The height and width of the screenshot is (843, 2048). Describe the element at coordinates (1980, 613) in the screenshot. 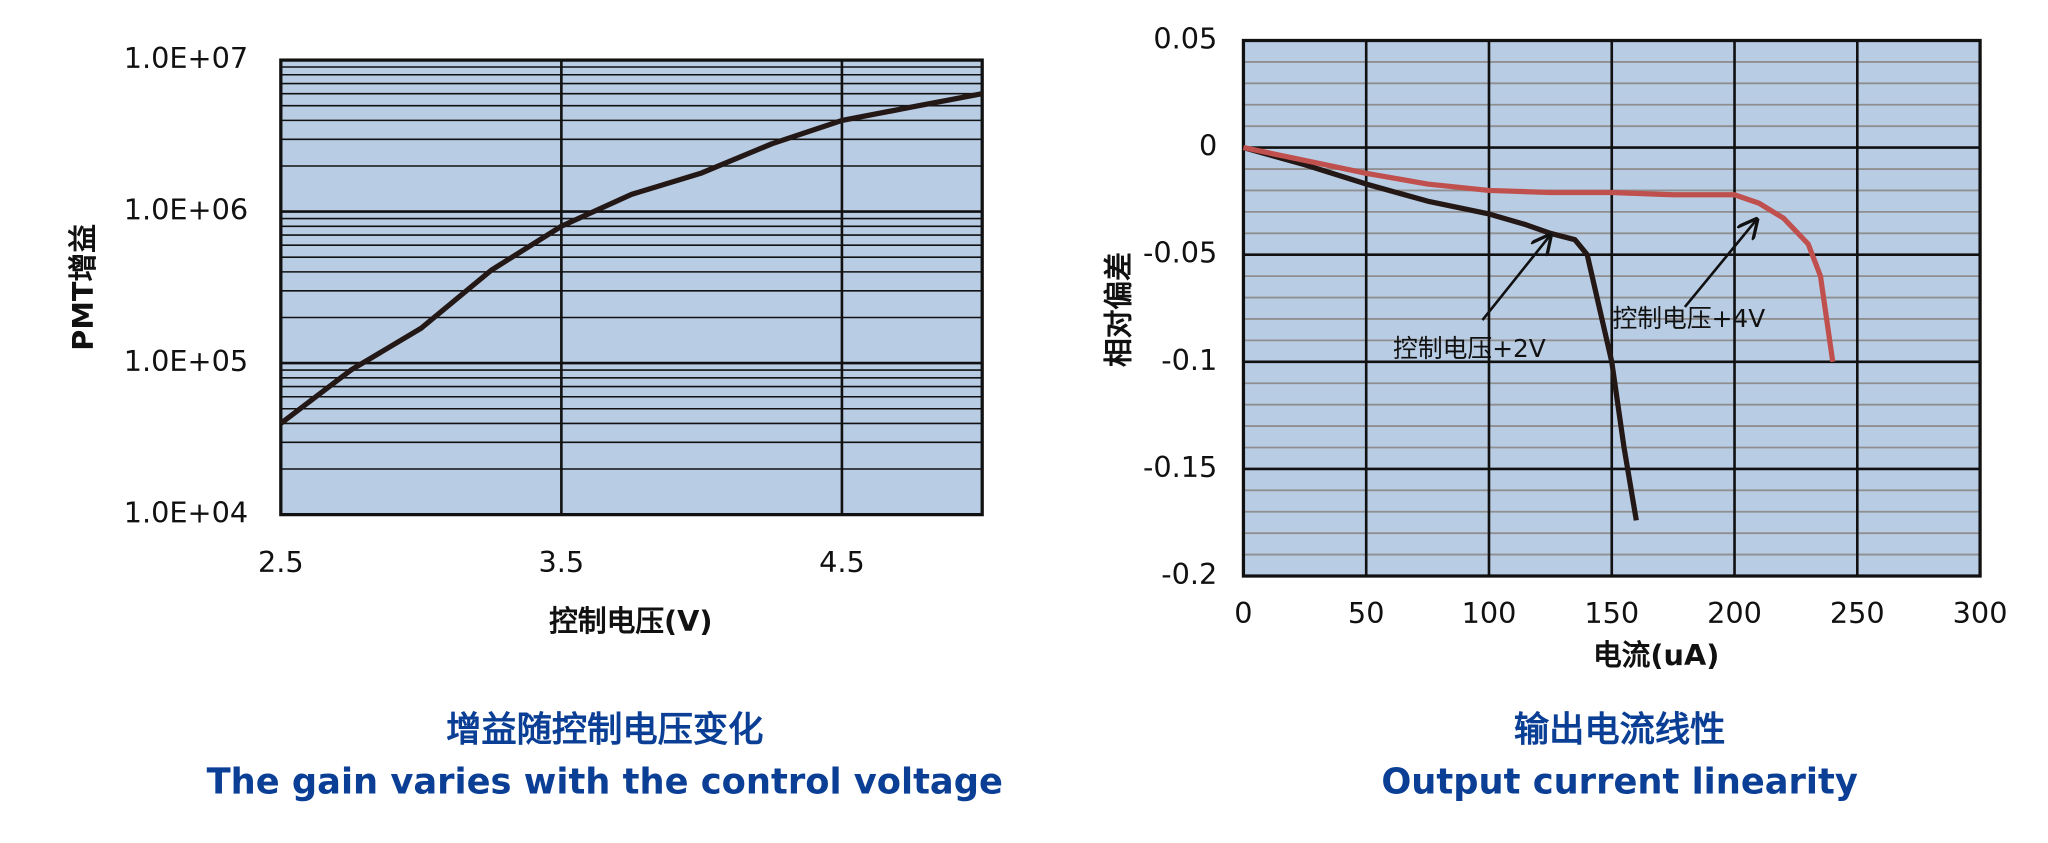

I see `x-tick-label: 300` at that location.